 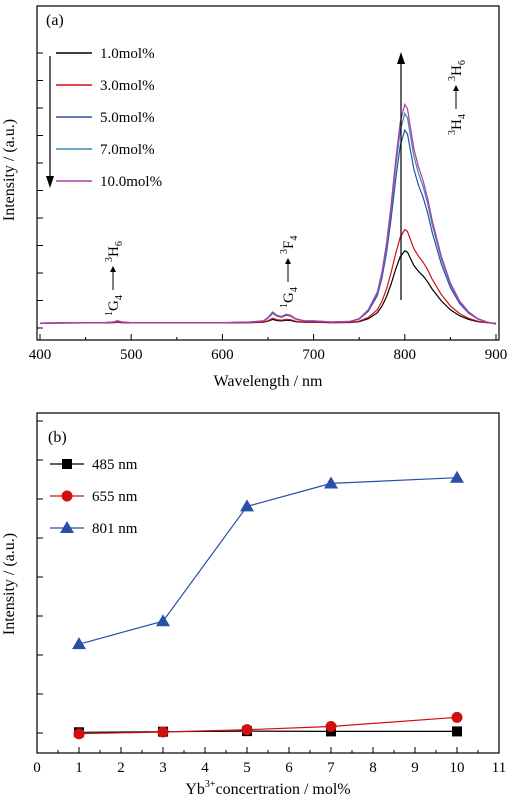 What do you see at coordinates (457, 768) in the screenshot?
I see `panel-b-xtick-label: 10` at bounding box center [457, 768].